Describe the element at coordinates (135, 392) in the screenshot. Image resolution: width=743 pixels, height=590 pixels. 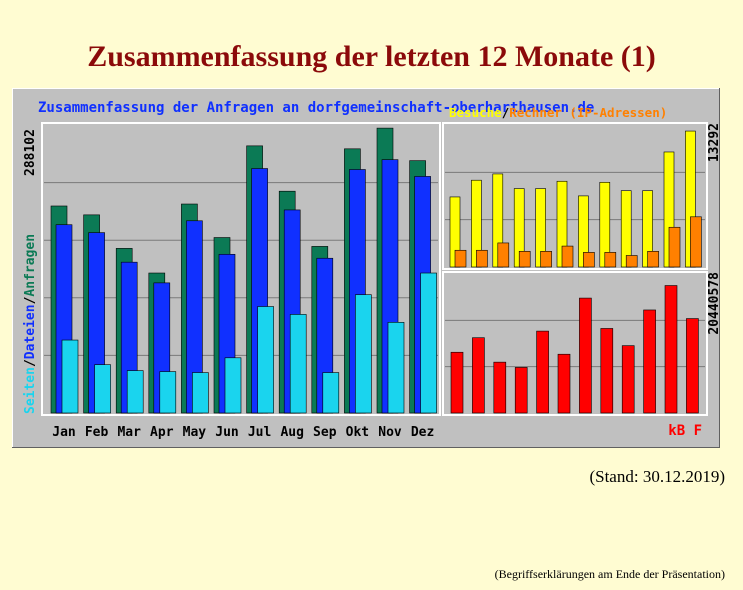
I see `bar-seiten-mar` at that location.